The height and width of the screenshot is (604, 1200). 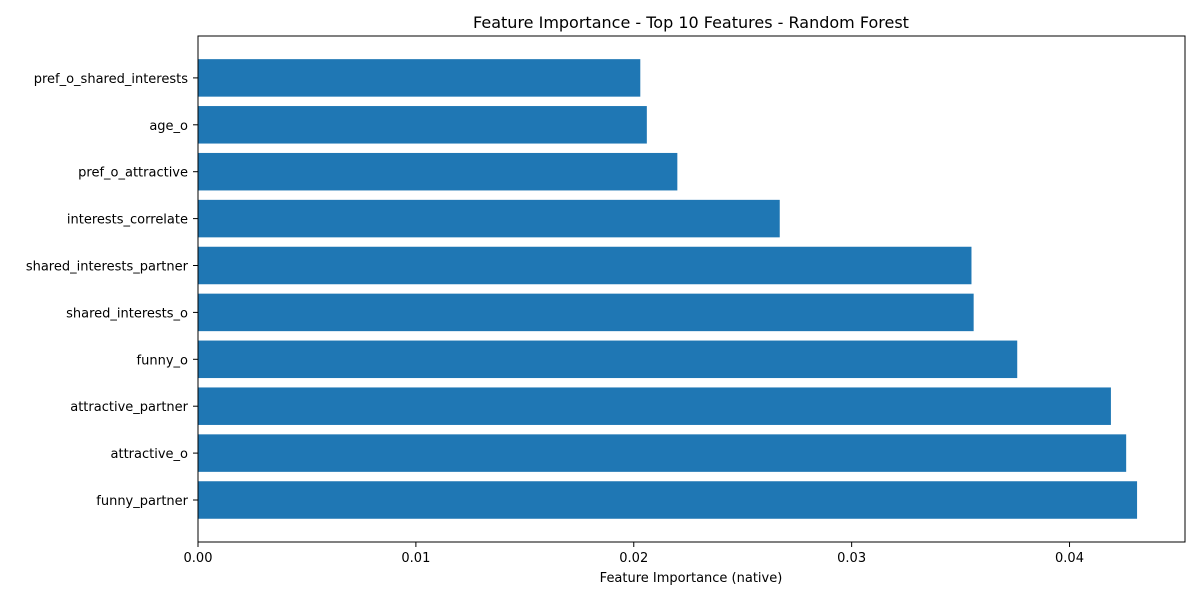 What do you see at coordinates (654, 406) in the screenshot?
I see `bar-attractive_partner` at bounding box center [654, 406].